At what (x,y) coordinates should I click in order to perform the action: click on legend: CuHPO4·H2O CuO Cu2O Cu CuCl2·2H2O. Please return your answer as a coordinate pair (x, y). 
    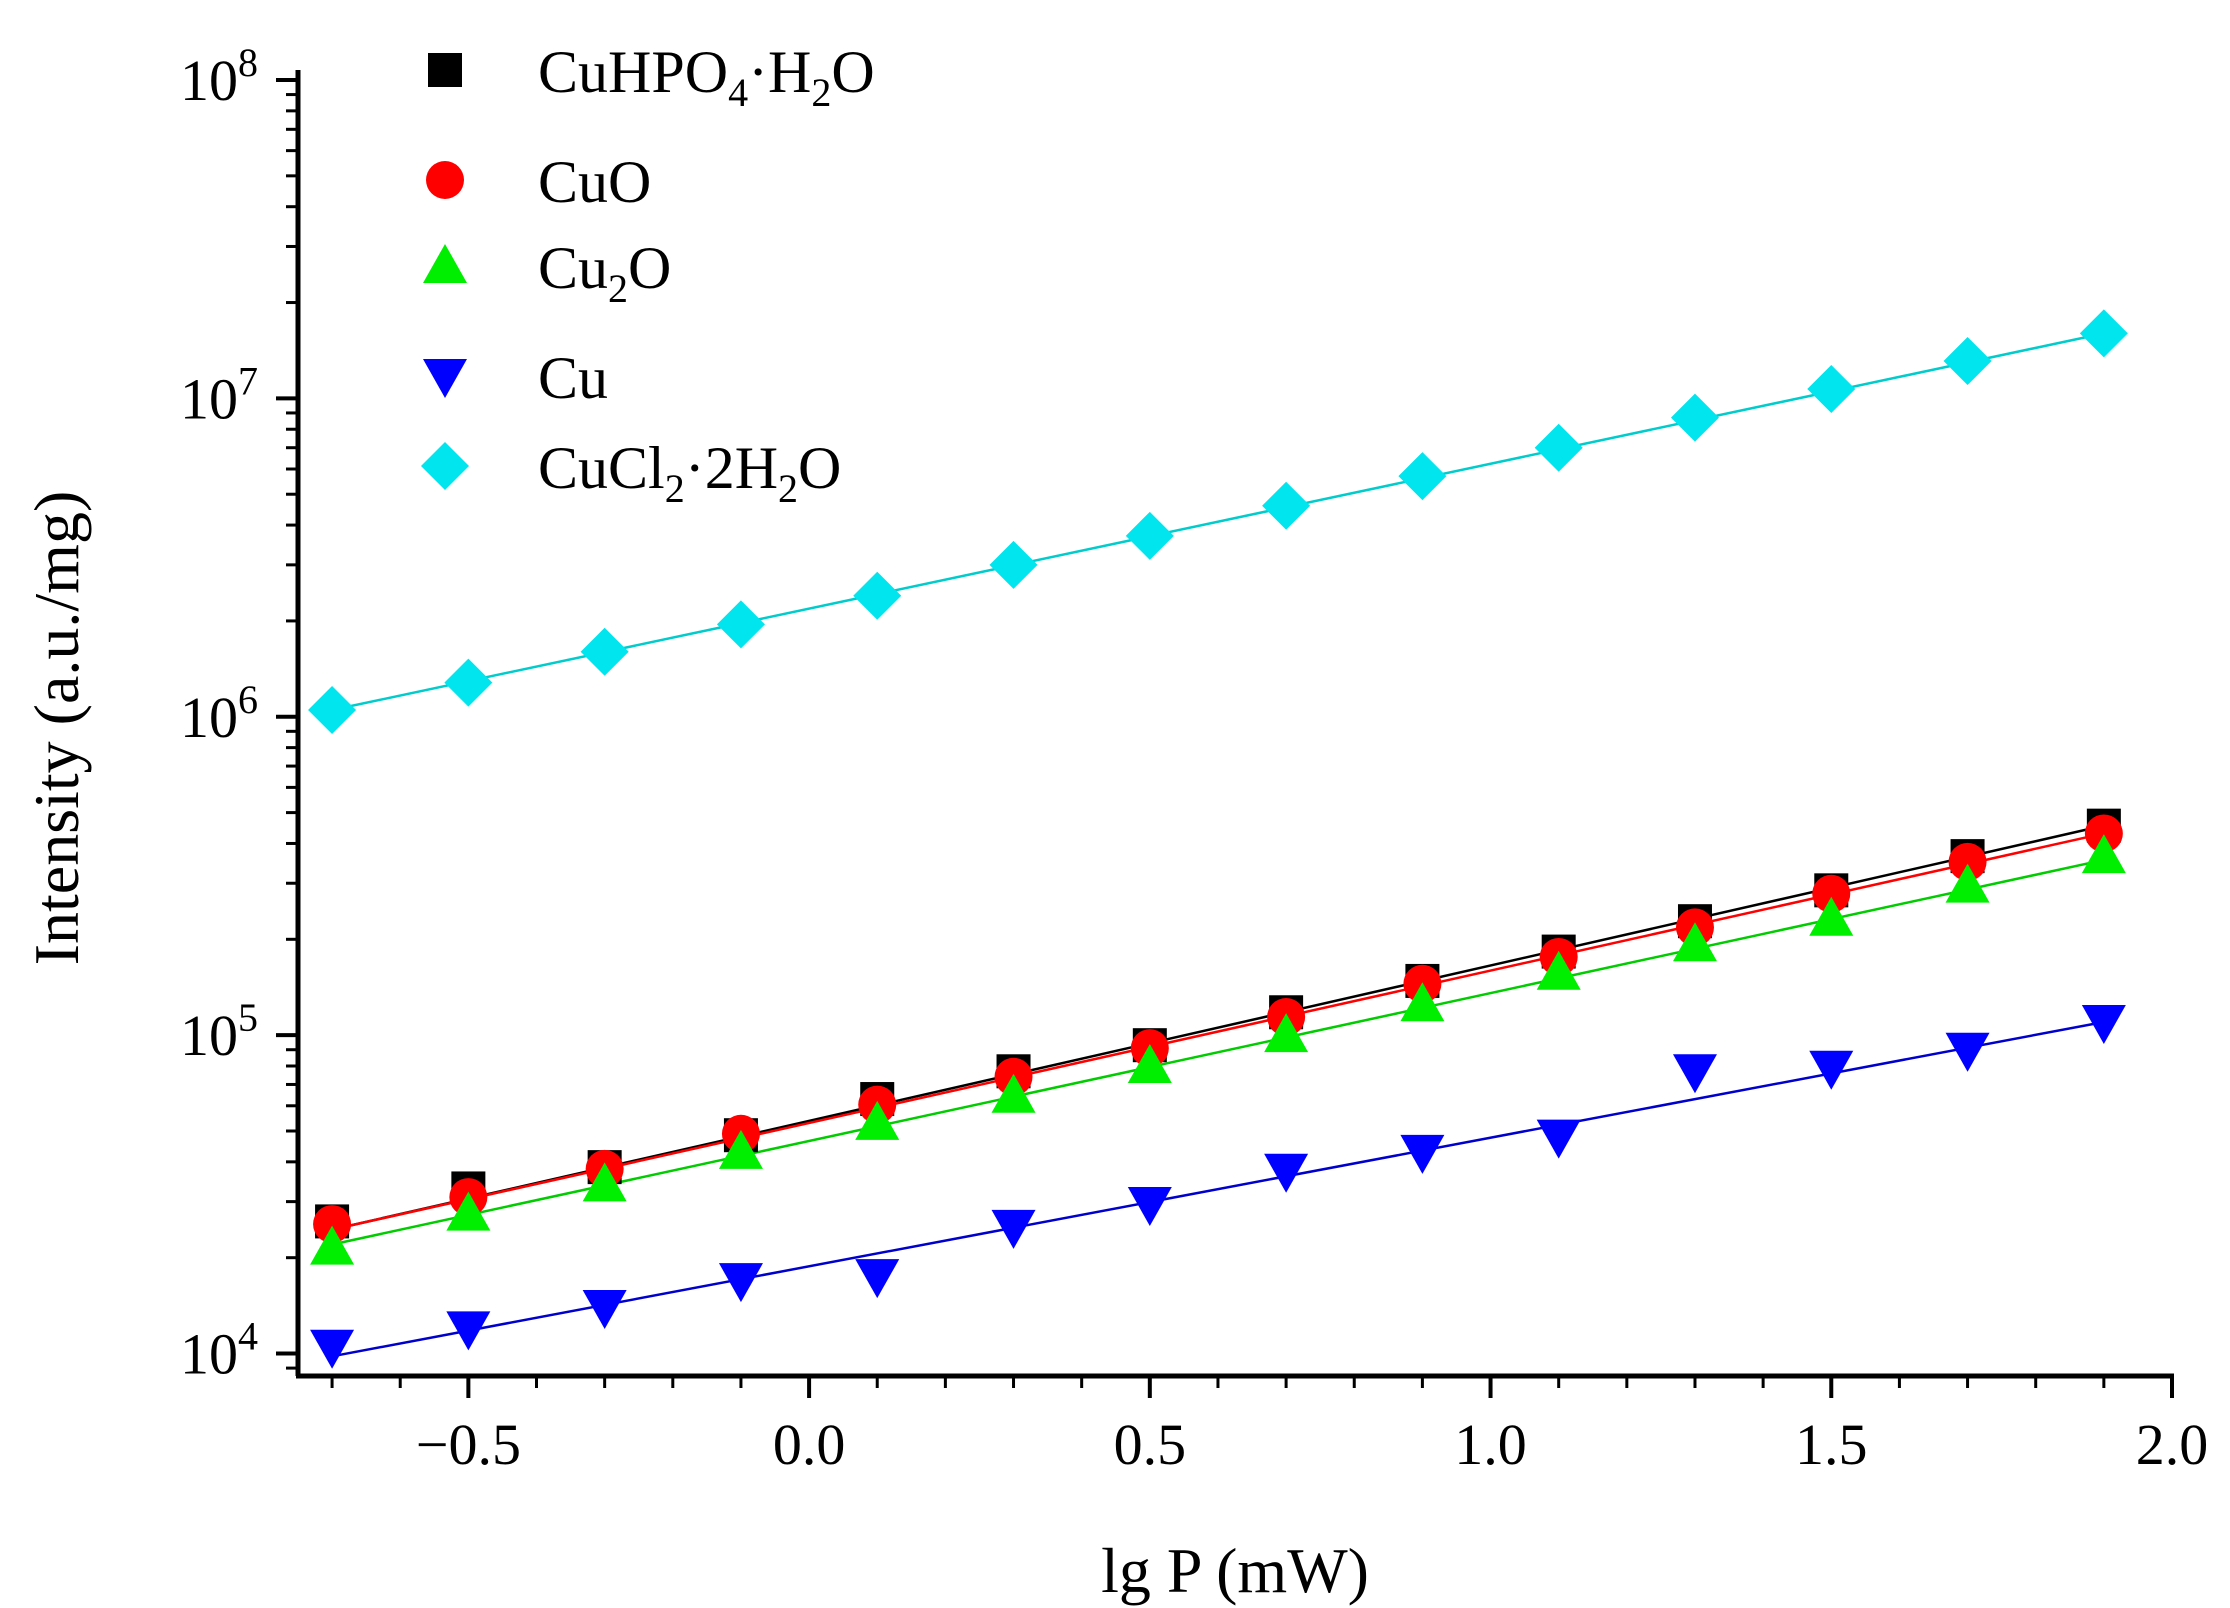
    Looking at the image, I should click on (648, 275).